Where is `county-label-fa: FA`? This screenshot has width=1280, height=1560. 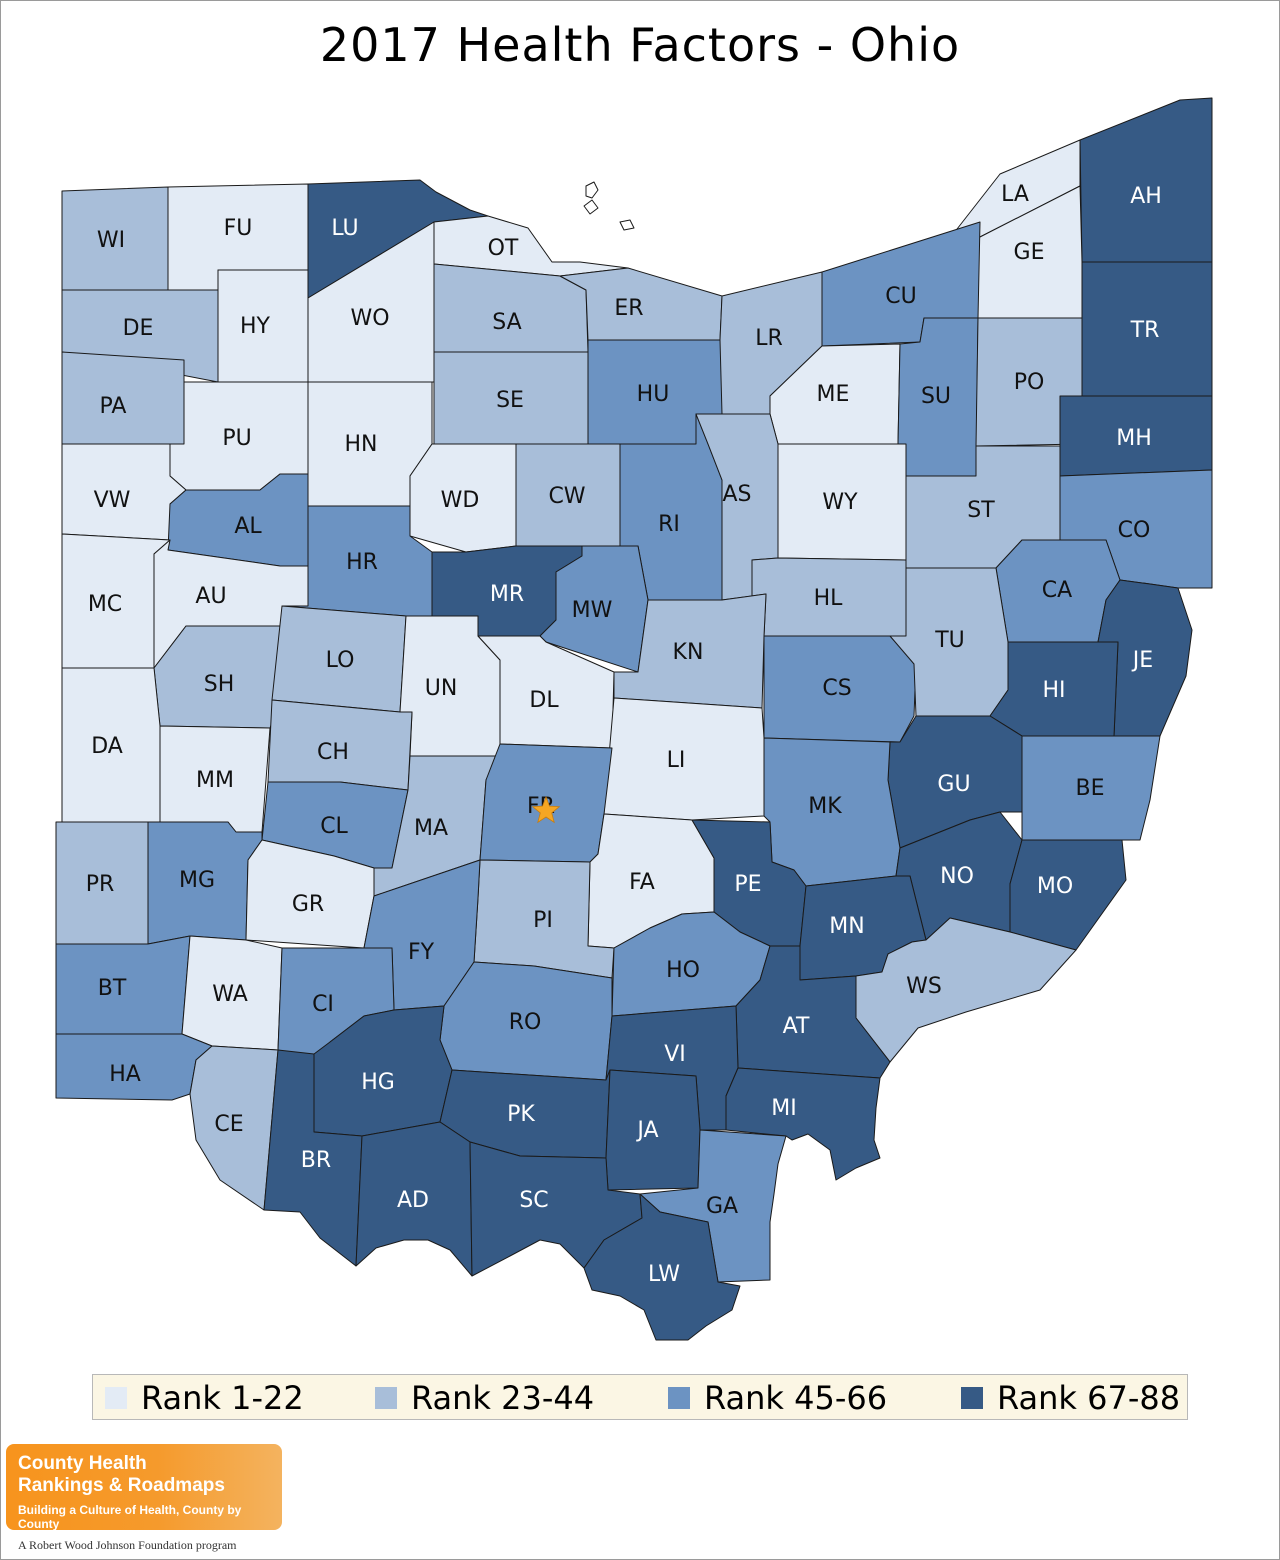 county-label-fa: FA is located at coordinates (642, 882).